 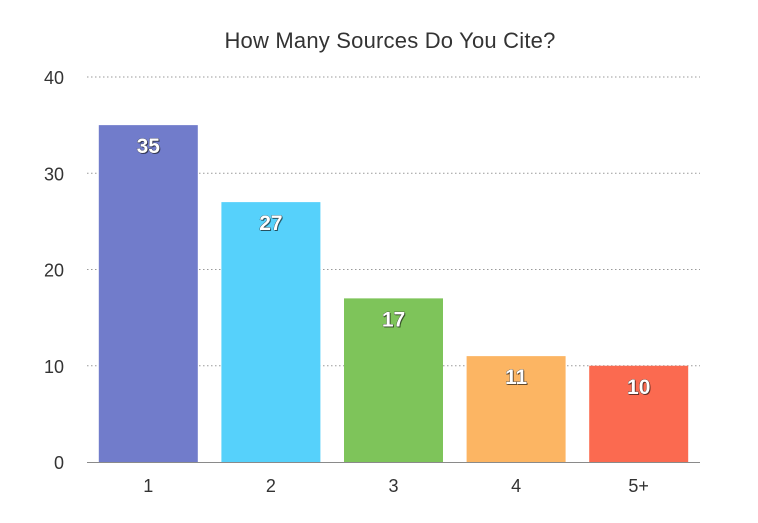 I want to click on data-label-1: 35, so click(x=149, y=146).